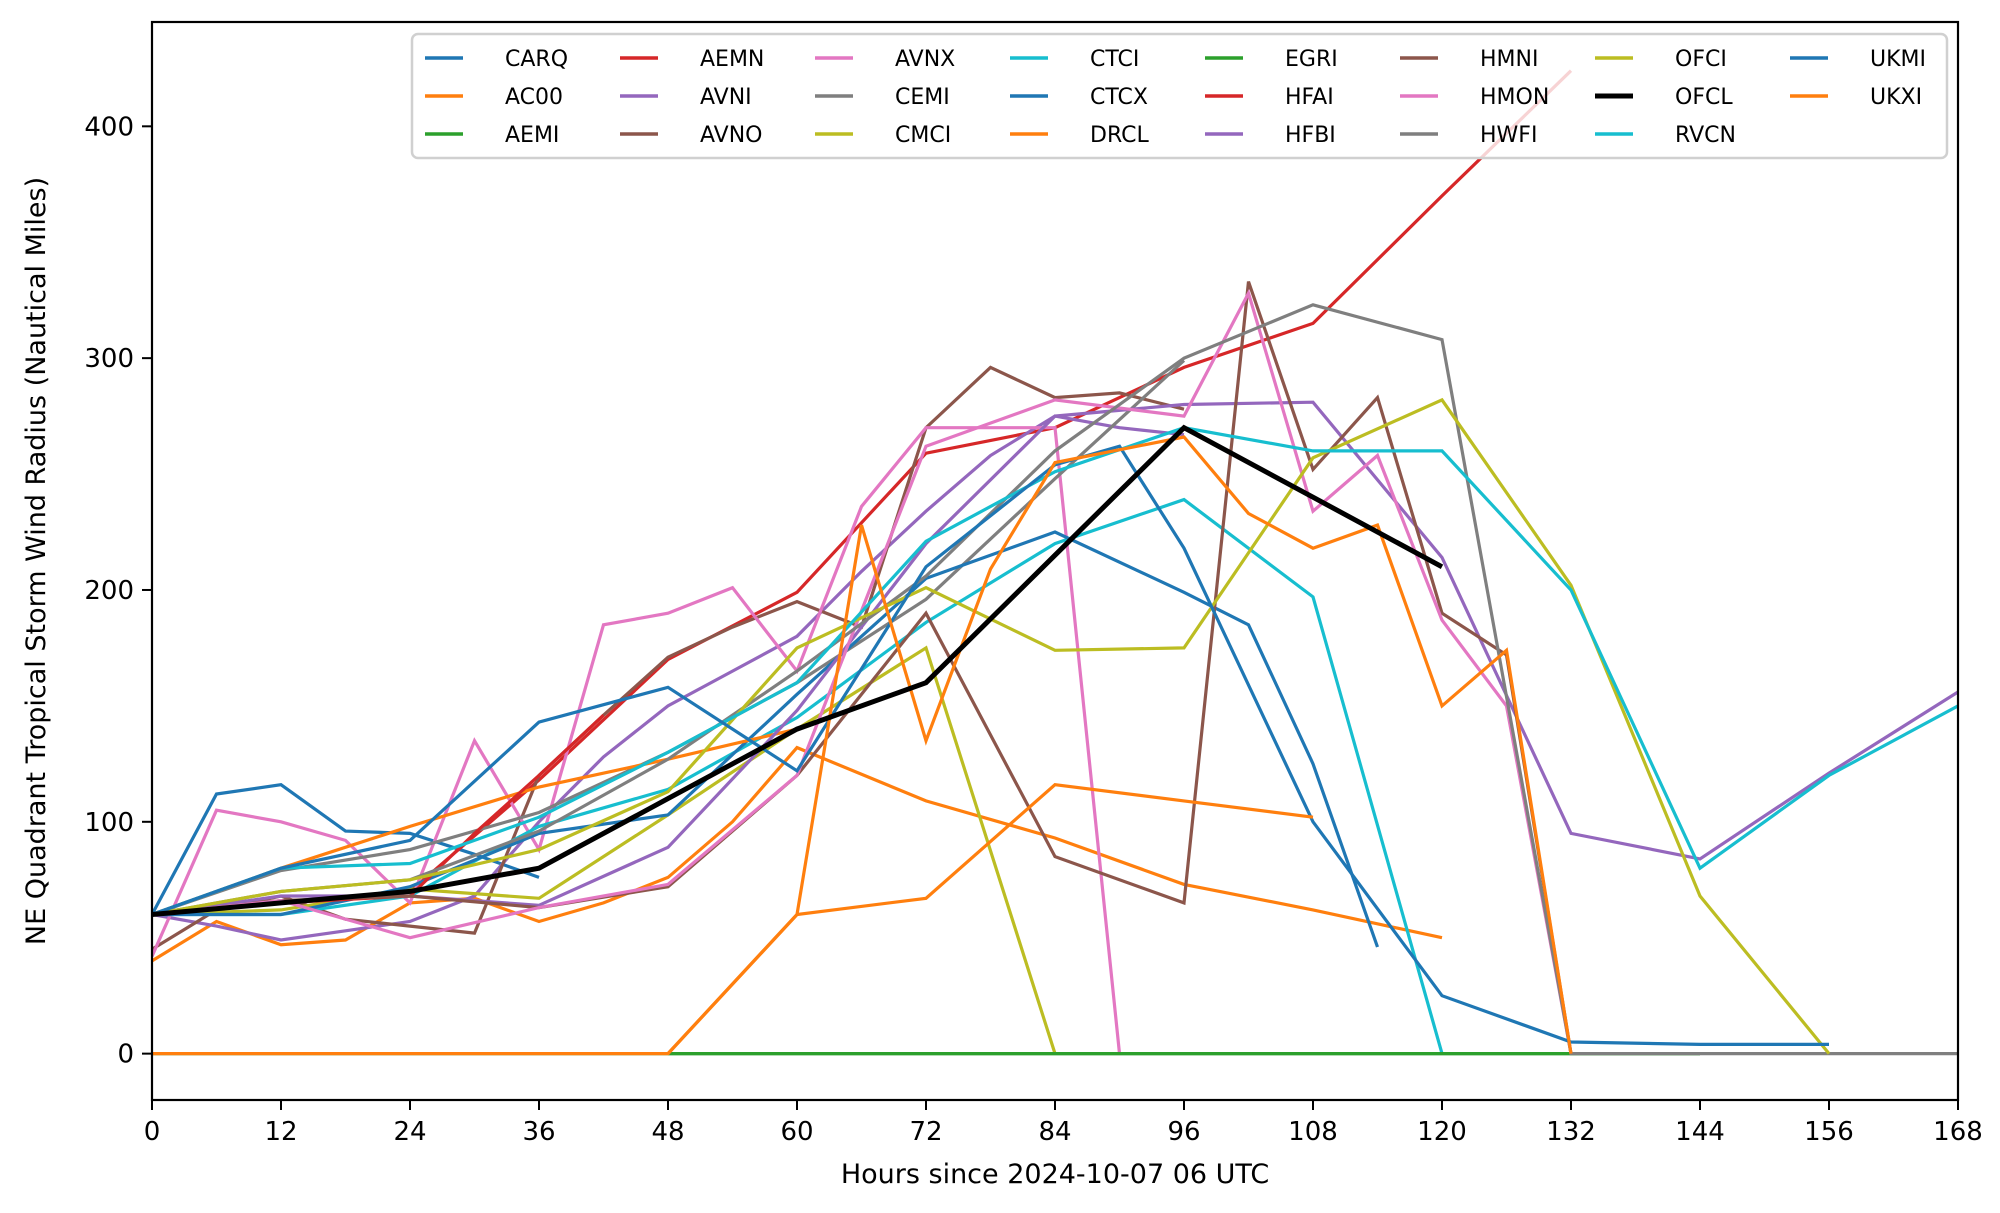 This screenshot has width=2000, height=1213. What do you see at coordinates (1079, 97) in the screenshot?
I see `legend-item-ctcx: CTCX` at bounding box center [1079, 97].